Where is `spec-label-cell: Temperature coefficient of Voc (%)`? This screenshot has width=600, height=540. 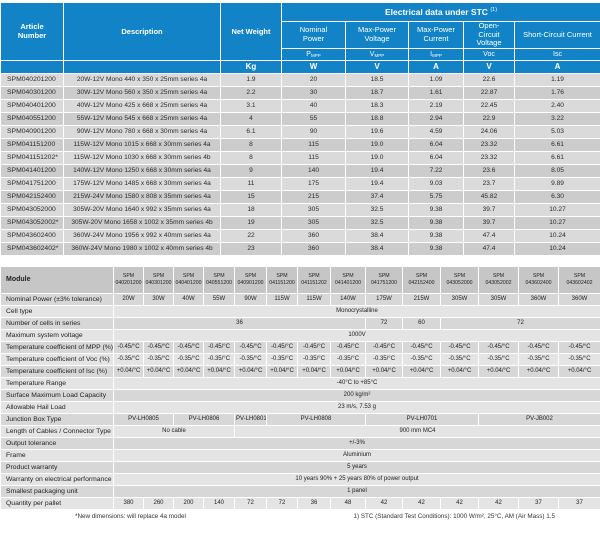
spec-label-cell: Temperature coefficient of Voc (%) is located at coordinates (57, 359).